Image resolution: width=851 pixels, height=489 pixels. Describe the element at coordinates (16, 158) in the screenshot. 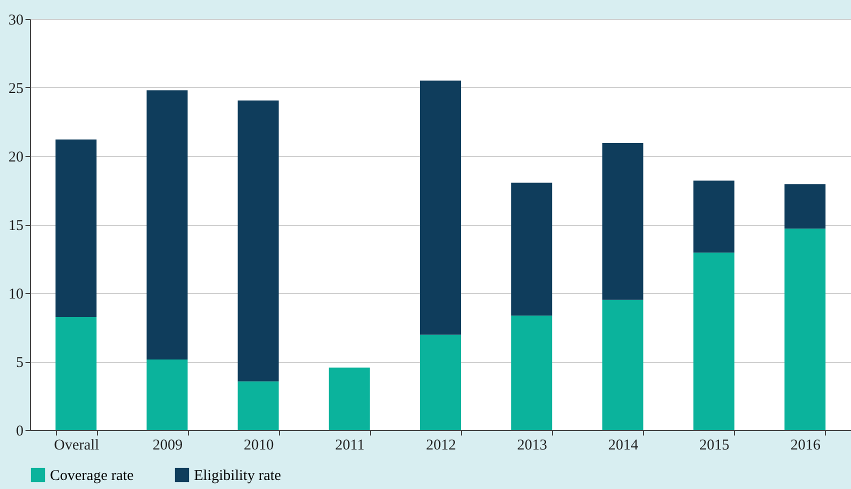

I see `y-tick-label: 20` at that location.